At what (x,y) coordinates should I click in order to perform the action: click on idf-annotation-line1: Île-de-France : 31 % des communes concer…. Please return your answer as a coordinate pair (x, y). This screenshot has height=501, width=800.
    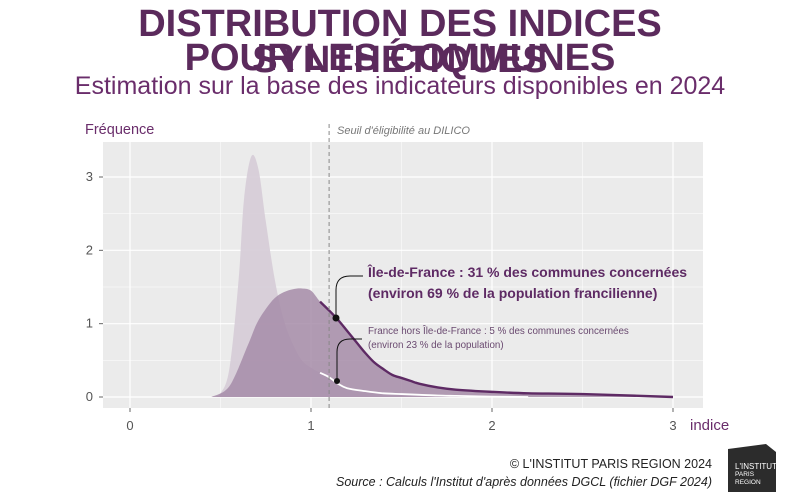
    Looking at the image, I should click on (527, 271).